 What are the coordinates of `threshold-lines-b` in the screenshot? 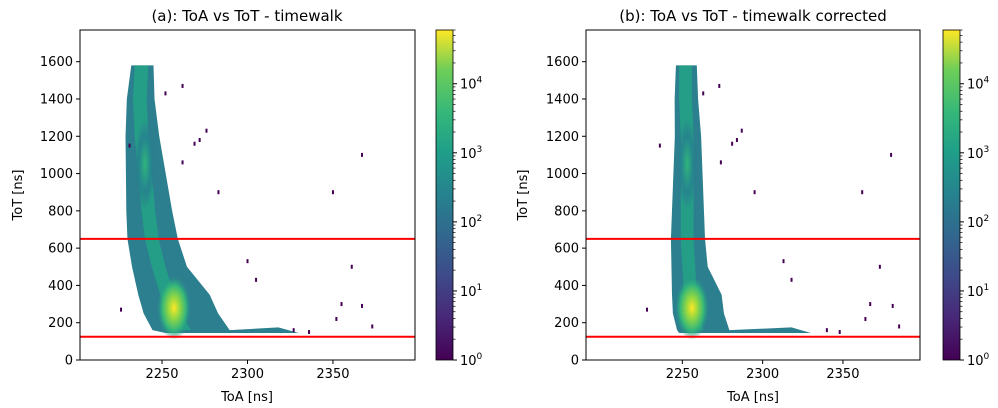 It's located at (753, 287).